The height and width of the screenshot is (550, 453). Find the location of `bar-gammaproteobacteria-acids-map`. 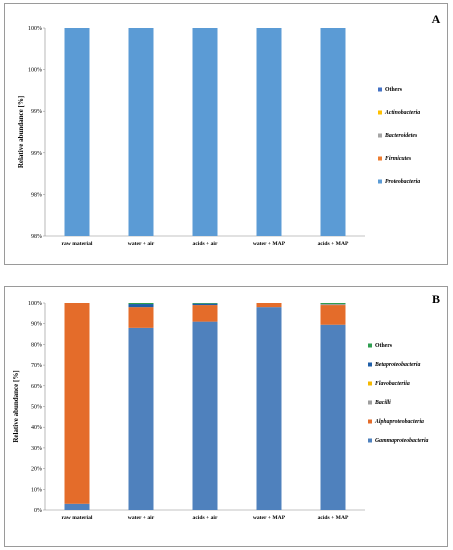

bar-gammaproteobacteria-acids-map is located at coordinates (333, 417).